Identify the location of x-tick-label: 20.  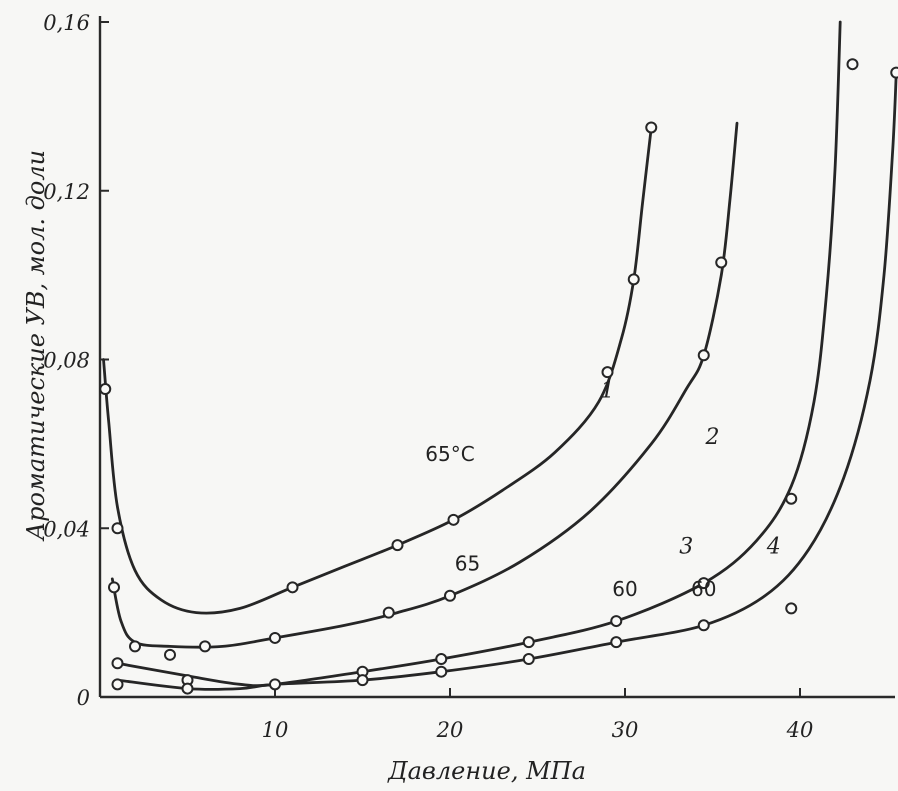
(450, 730).